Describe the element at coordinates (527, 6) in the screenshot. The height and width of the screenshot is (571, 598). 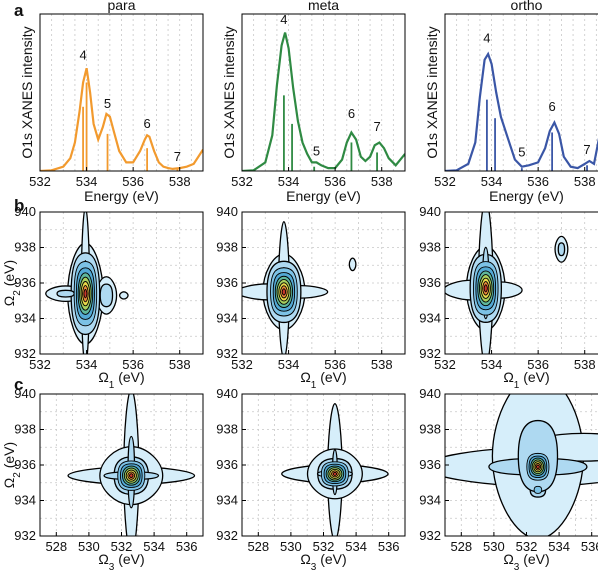
I see `subplot-title: ortho` at that location.